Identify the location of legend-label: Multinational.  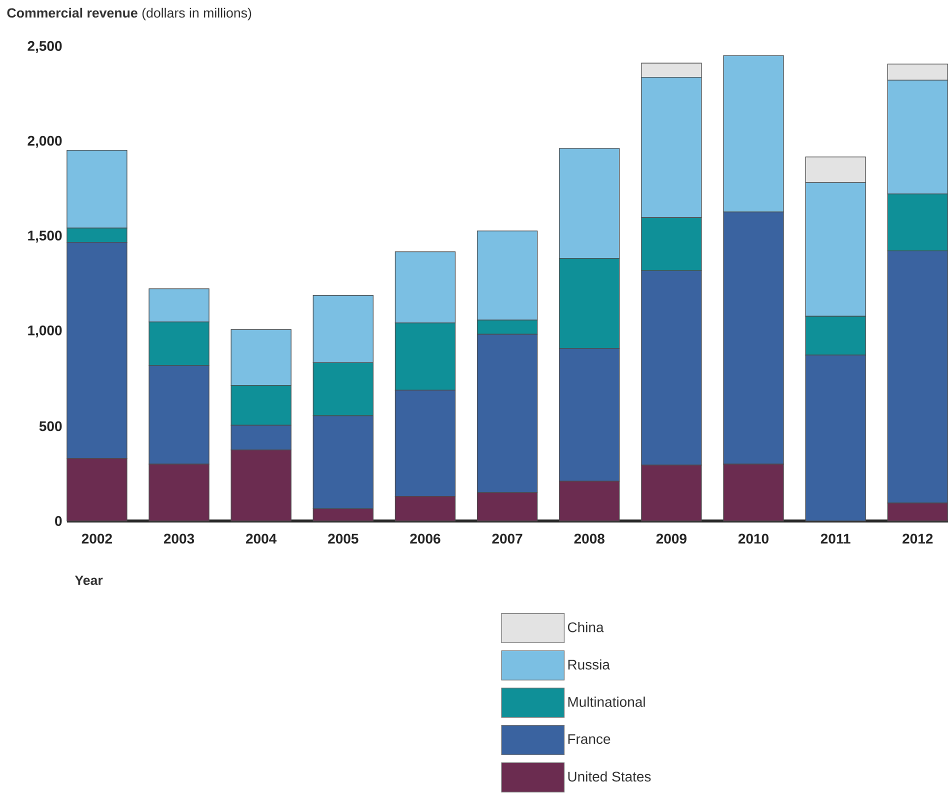
(606, 701).